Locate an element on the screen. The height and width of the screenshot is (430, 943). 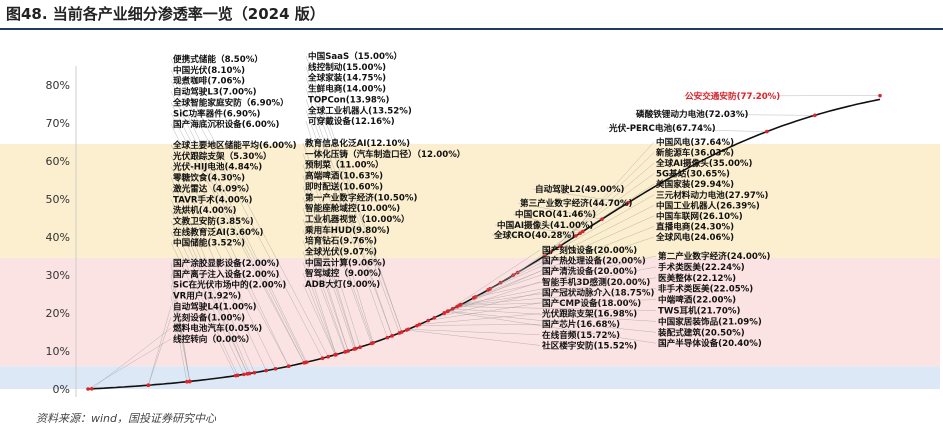
y-tick-label: 50% is located at coordinates (58, 199).